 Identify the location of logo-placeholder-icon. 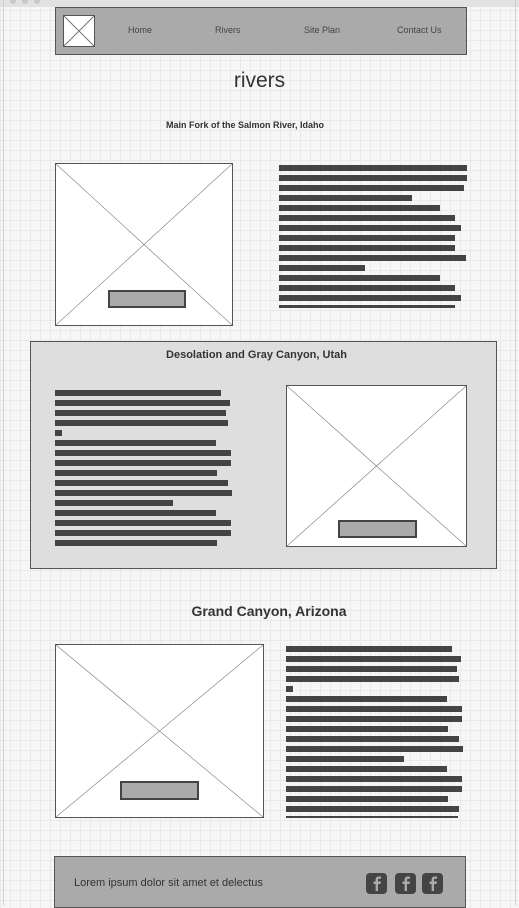
(79, 31).